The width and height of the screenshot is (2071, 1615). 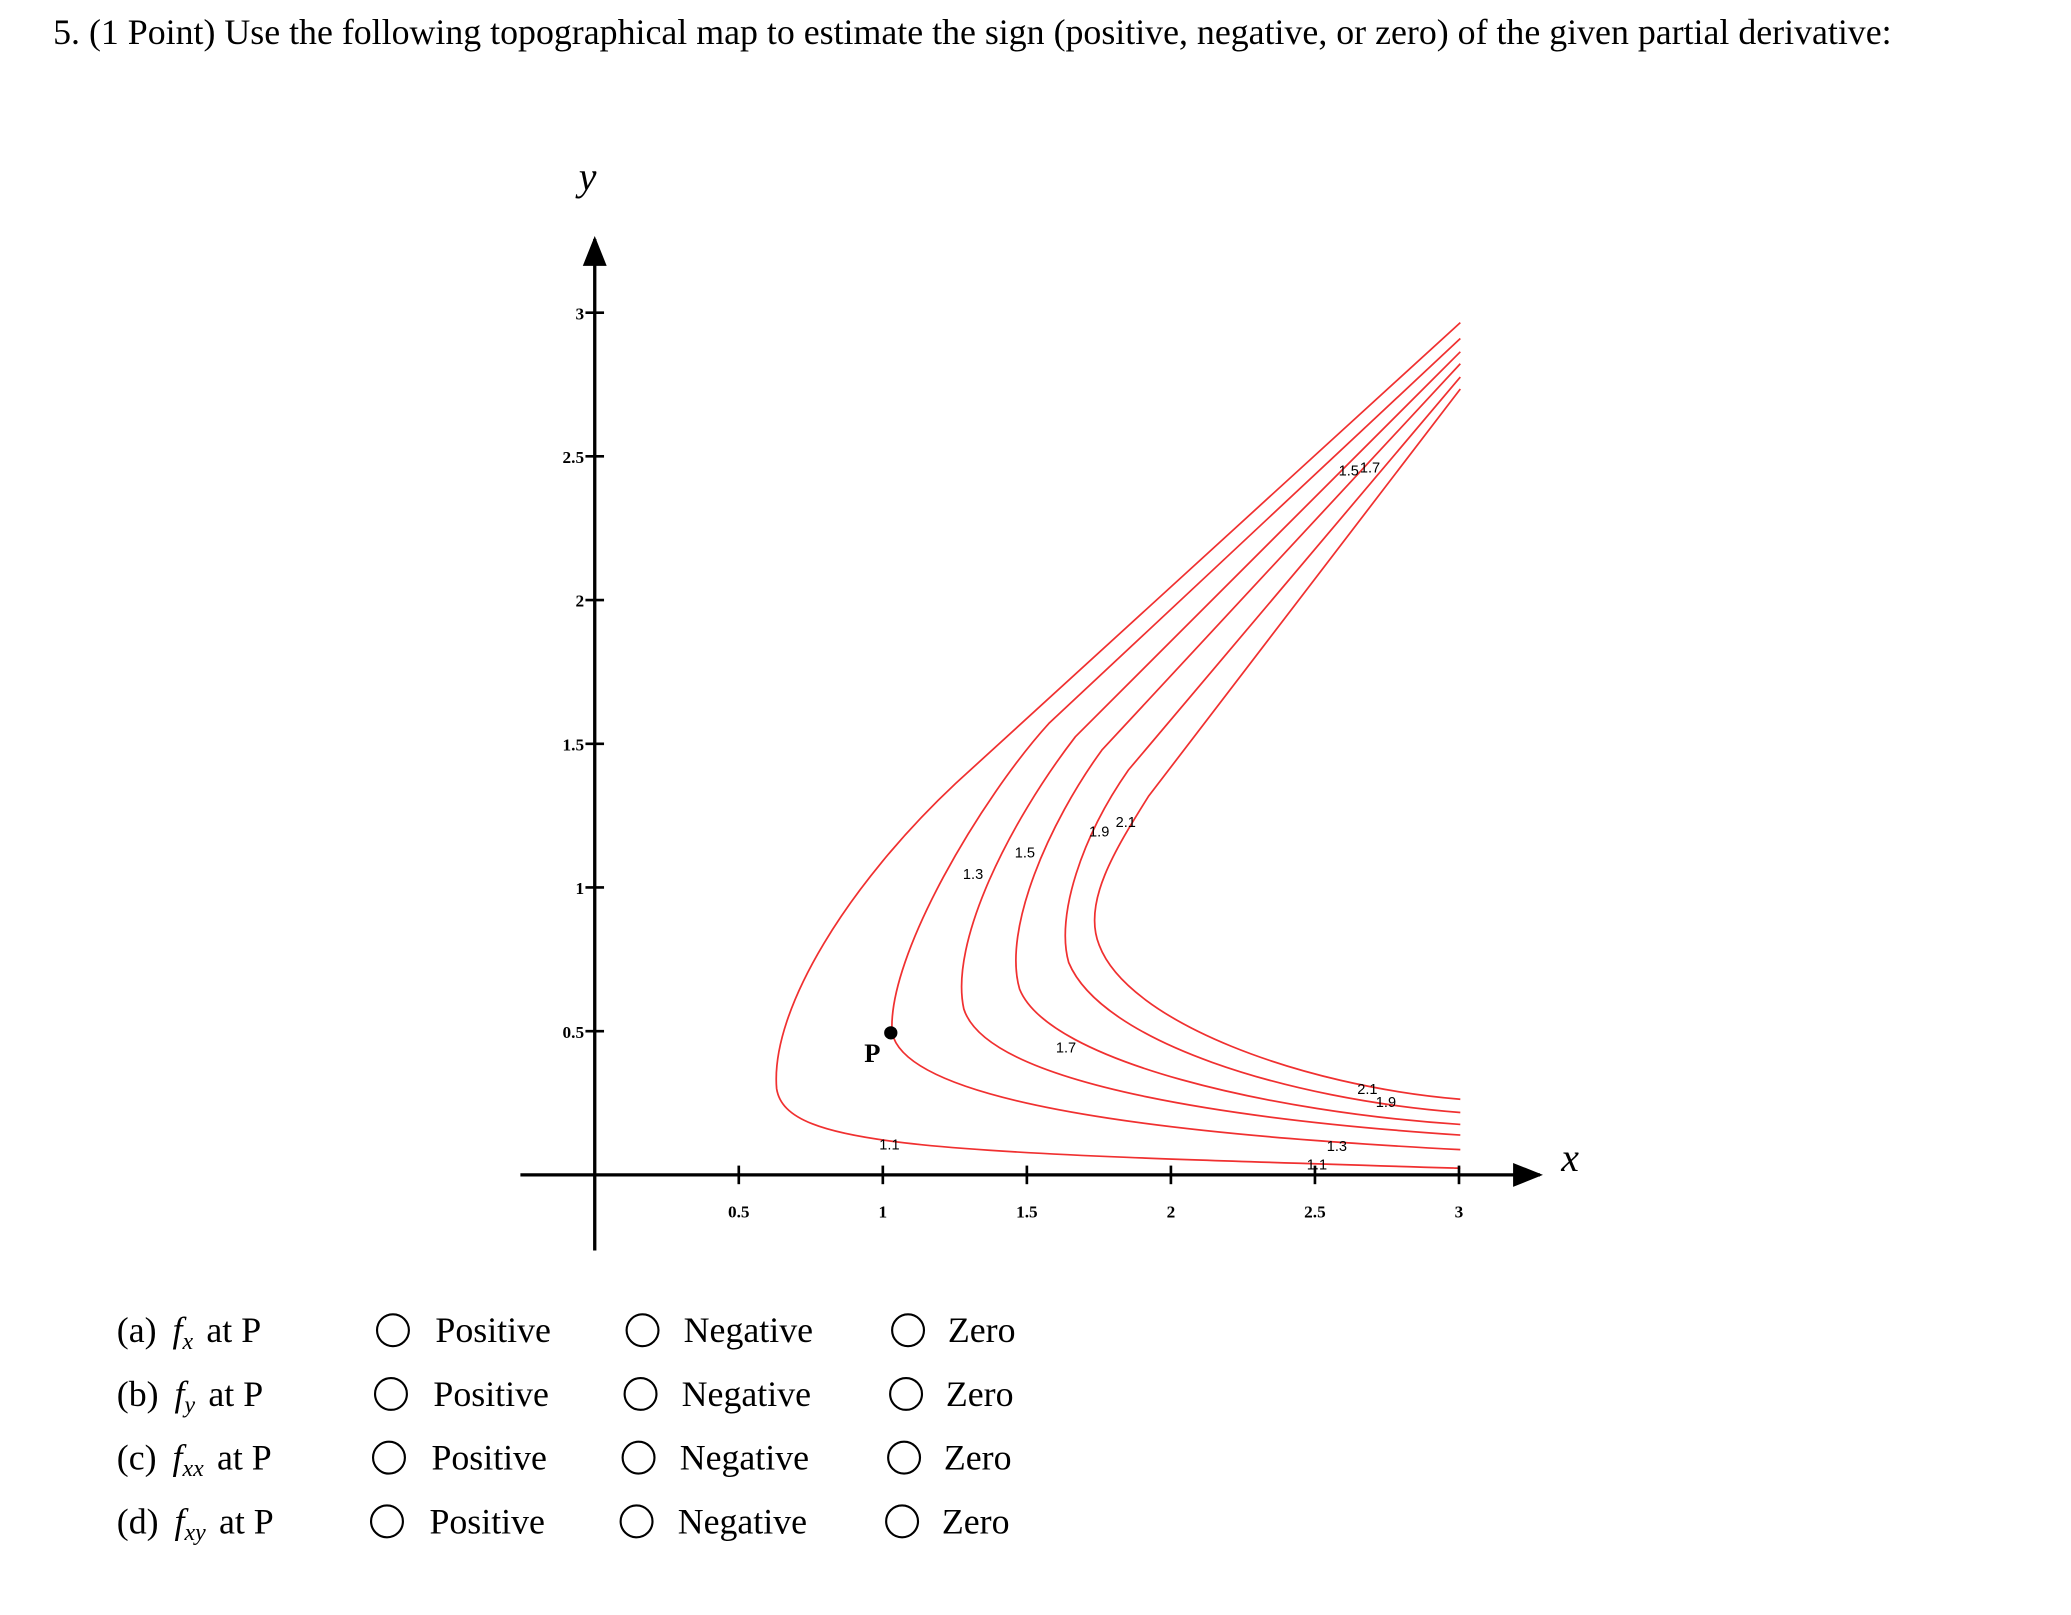 I want to click on point-label: P, so click(x=872, y=1053).